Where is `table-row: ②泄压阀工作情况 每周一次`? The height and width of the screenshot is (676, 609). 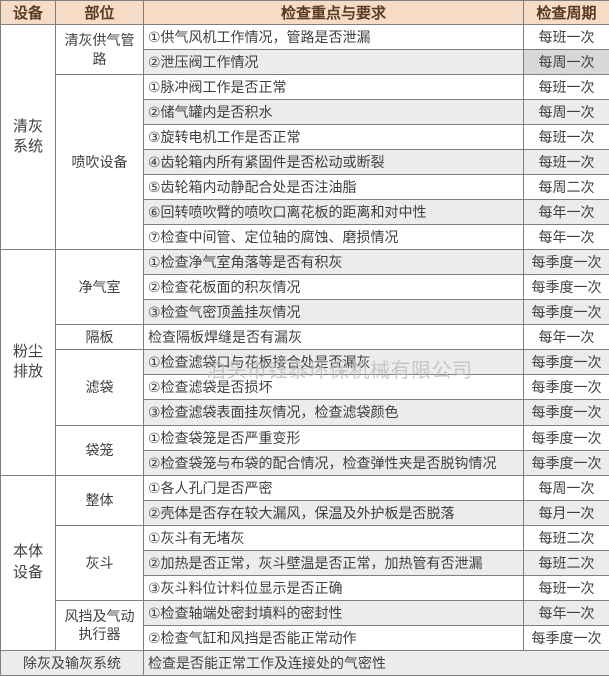 table-row: ②泄压阀工作情况 每周一次 is located at coordinates (305, 62).